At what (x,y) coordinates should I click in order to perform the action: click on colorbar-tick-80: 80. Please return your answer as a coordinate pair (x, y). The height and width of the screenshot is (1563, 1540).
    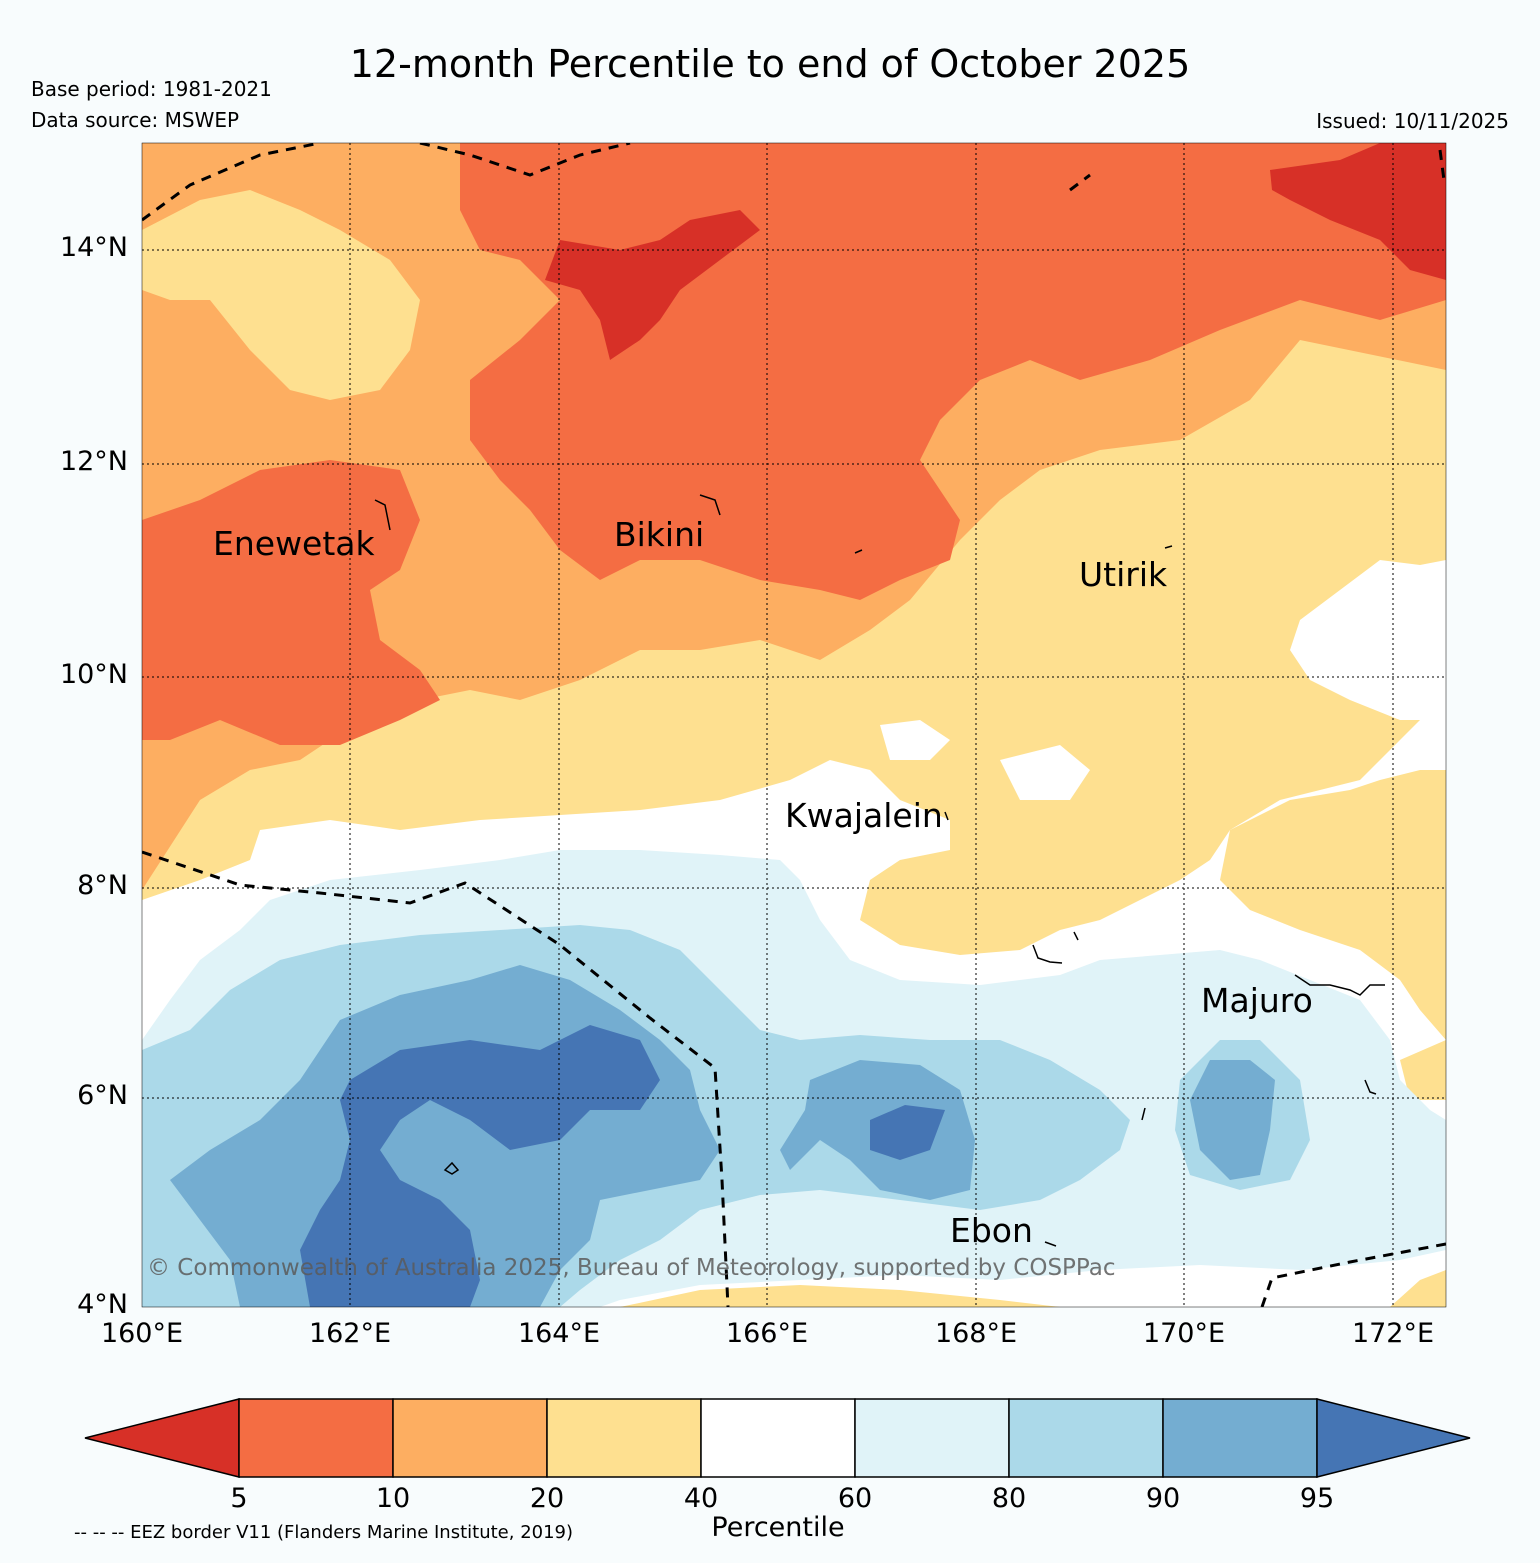
    Looking at the image, I should click on (1009, 1498).